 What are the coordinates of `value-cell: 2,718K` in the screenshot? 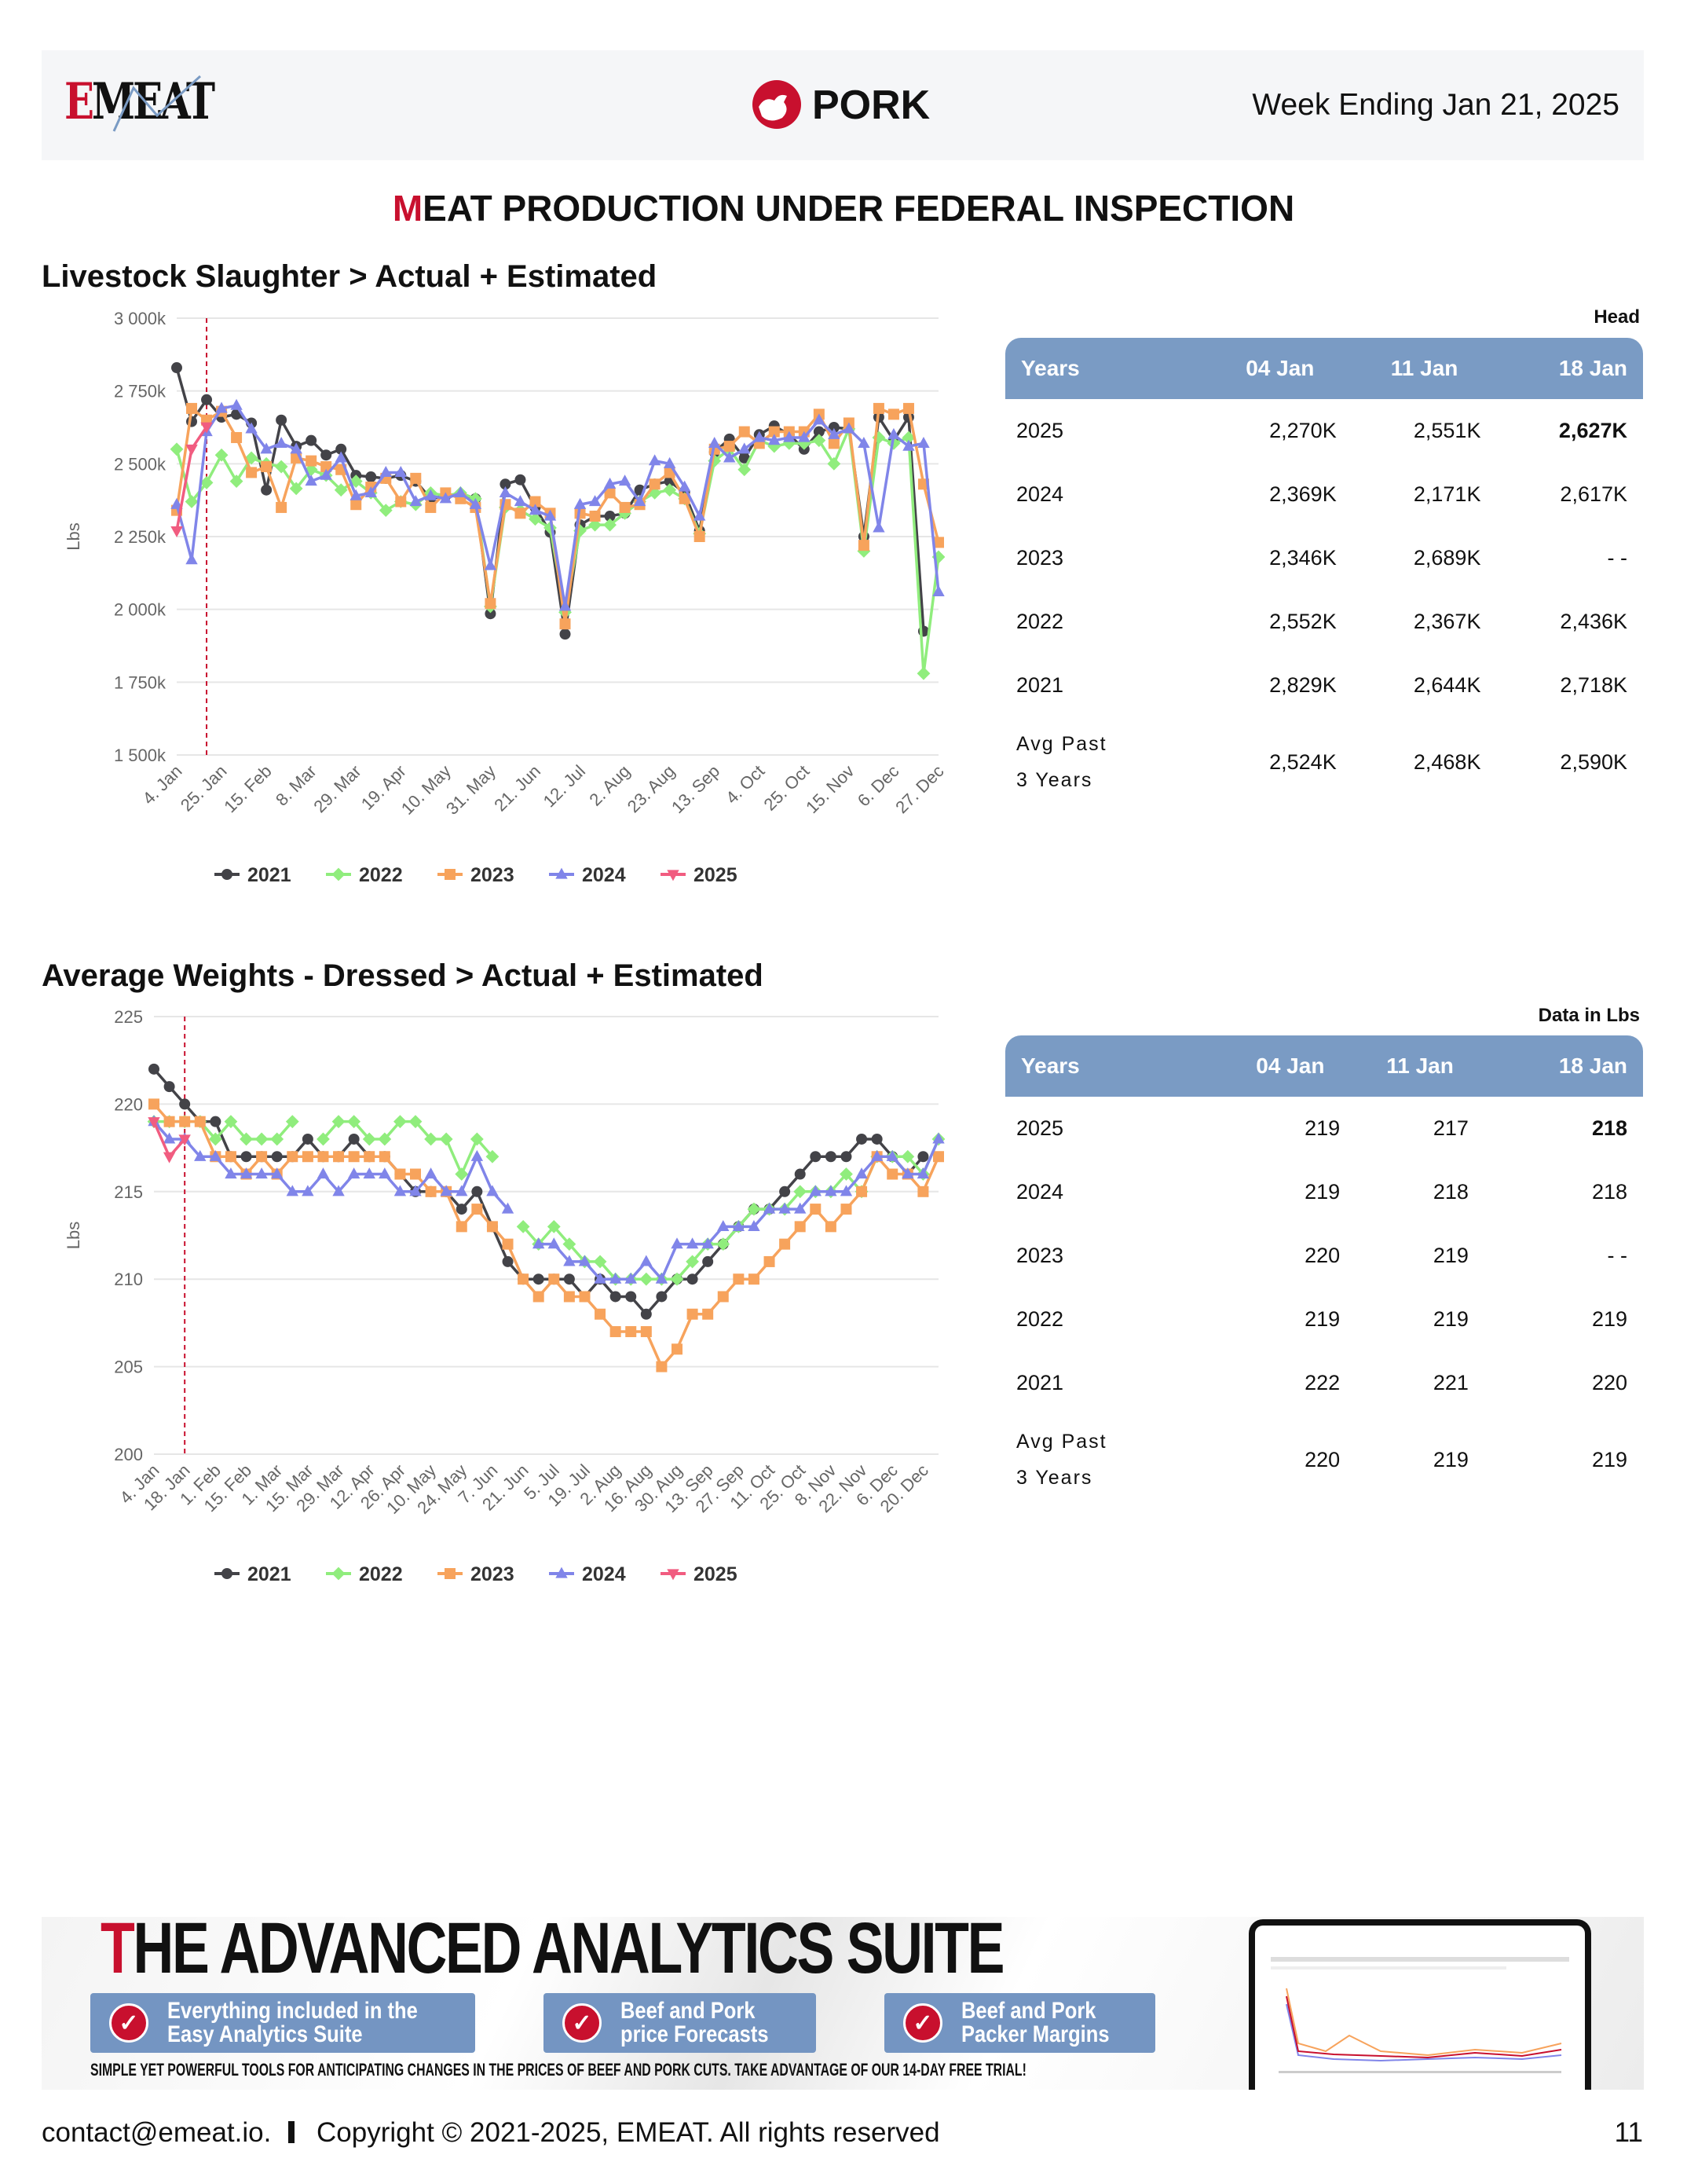 It's located at (1593, 685).